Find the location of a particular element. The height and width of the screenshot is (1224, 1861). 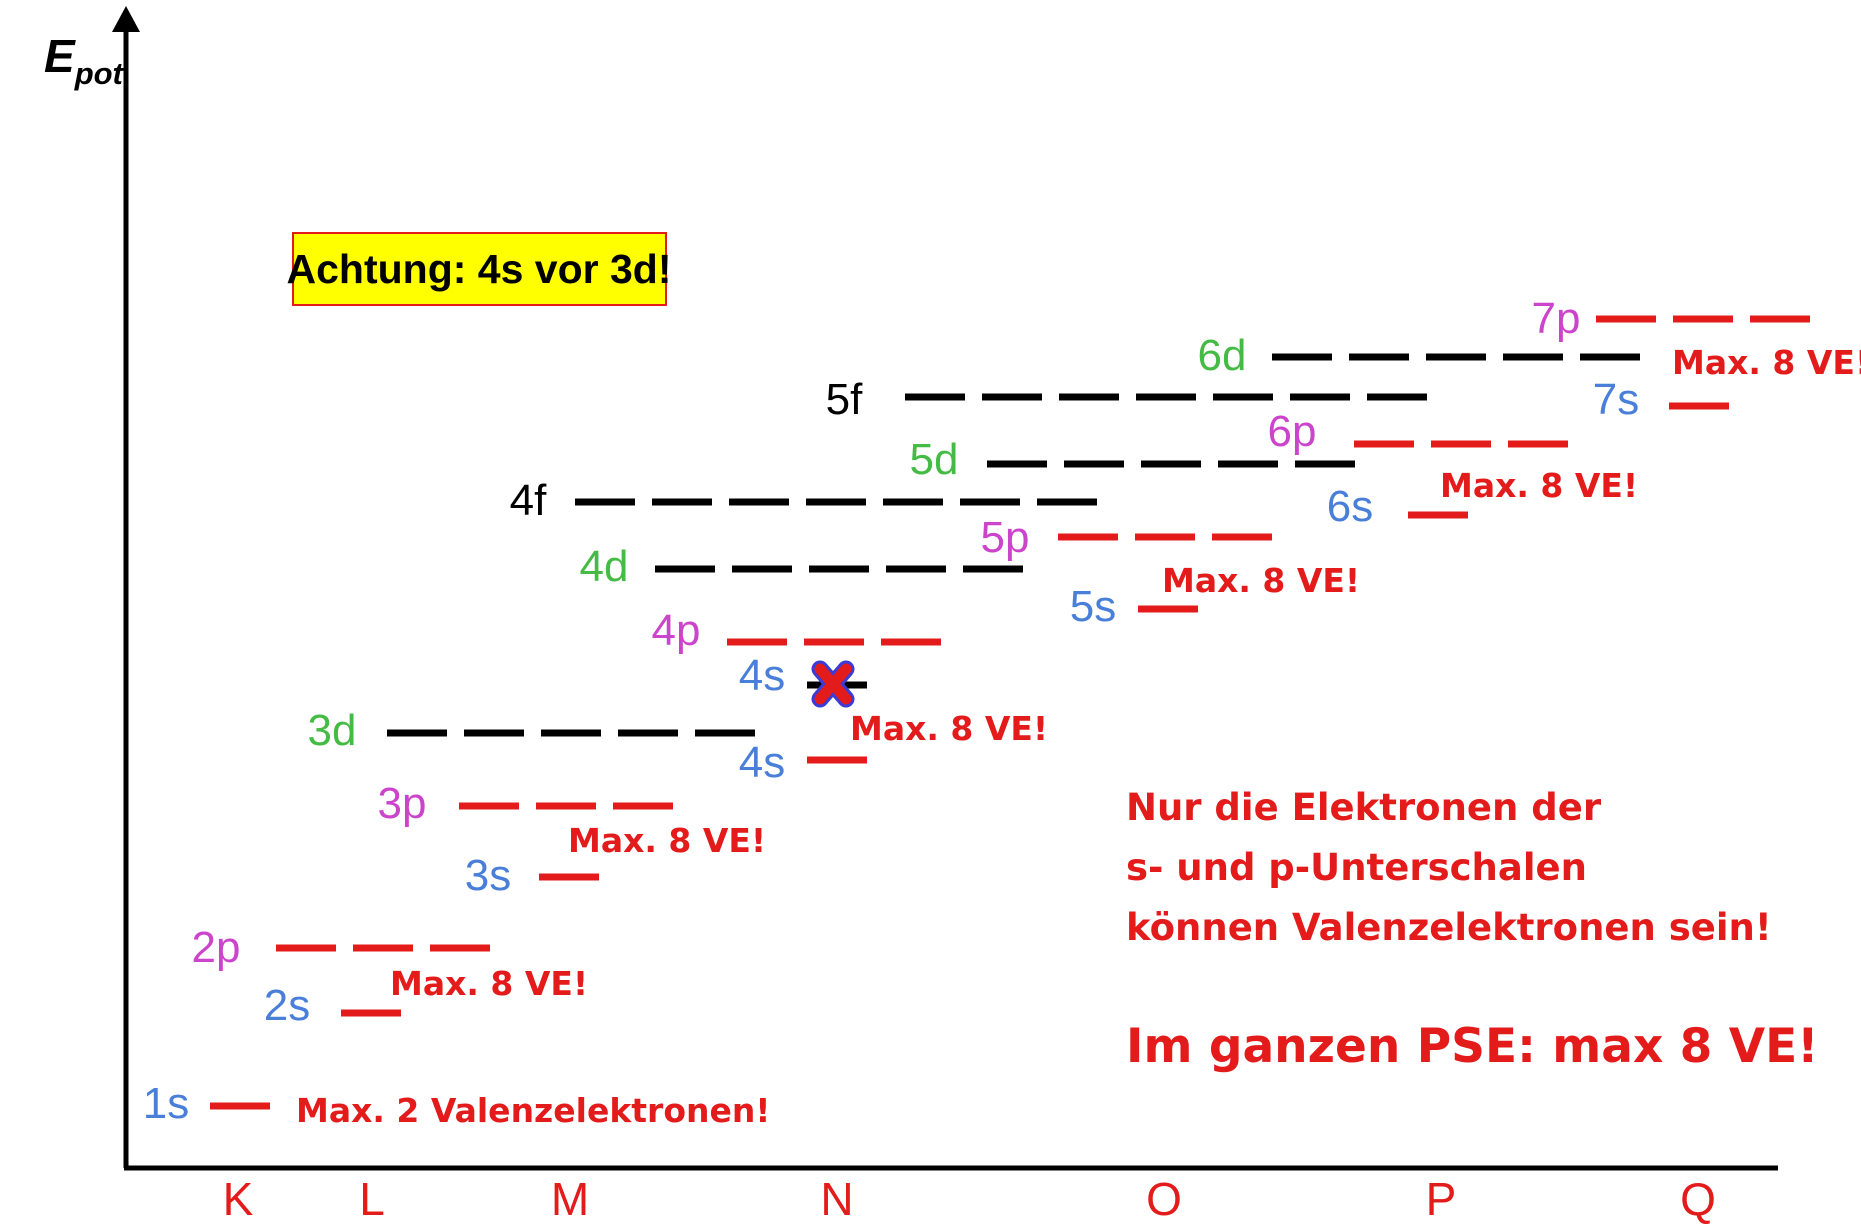

orbital-label-5s: 5s is located at coordinates (1093, 606).